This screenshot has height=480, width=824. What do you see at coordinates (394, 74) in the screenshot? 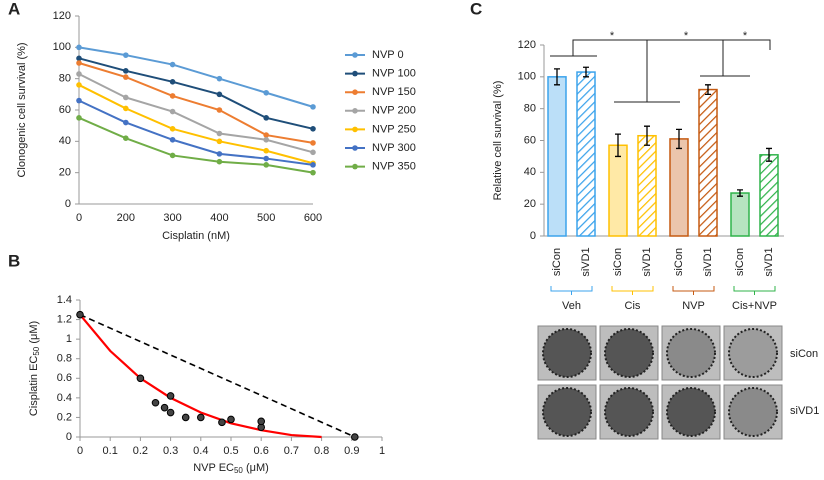
I see `legend-label: NVP 100` at bounding box center [394, 74].